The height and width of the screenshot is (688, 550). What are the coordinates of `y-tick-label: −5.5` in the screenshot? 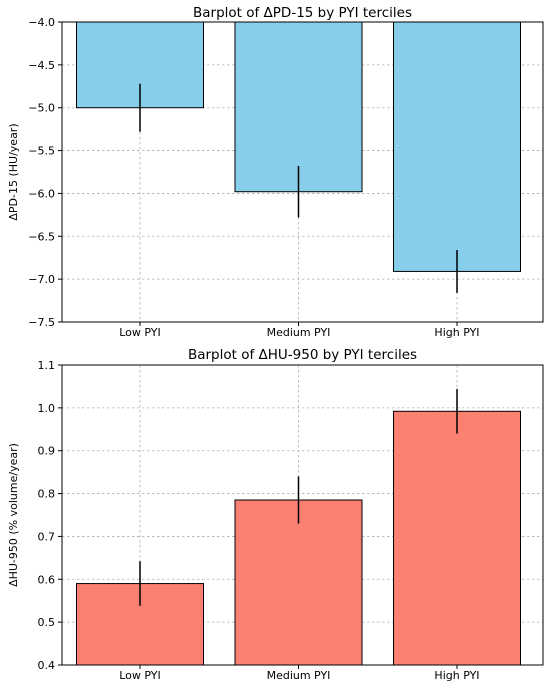 It's located at (41, 151).